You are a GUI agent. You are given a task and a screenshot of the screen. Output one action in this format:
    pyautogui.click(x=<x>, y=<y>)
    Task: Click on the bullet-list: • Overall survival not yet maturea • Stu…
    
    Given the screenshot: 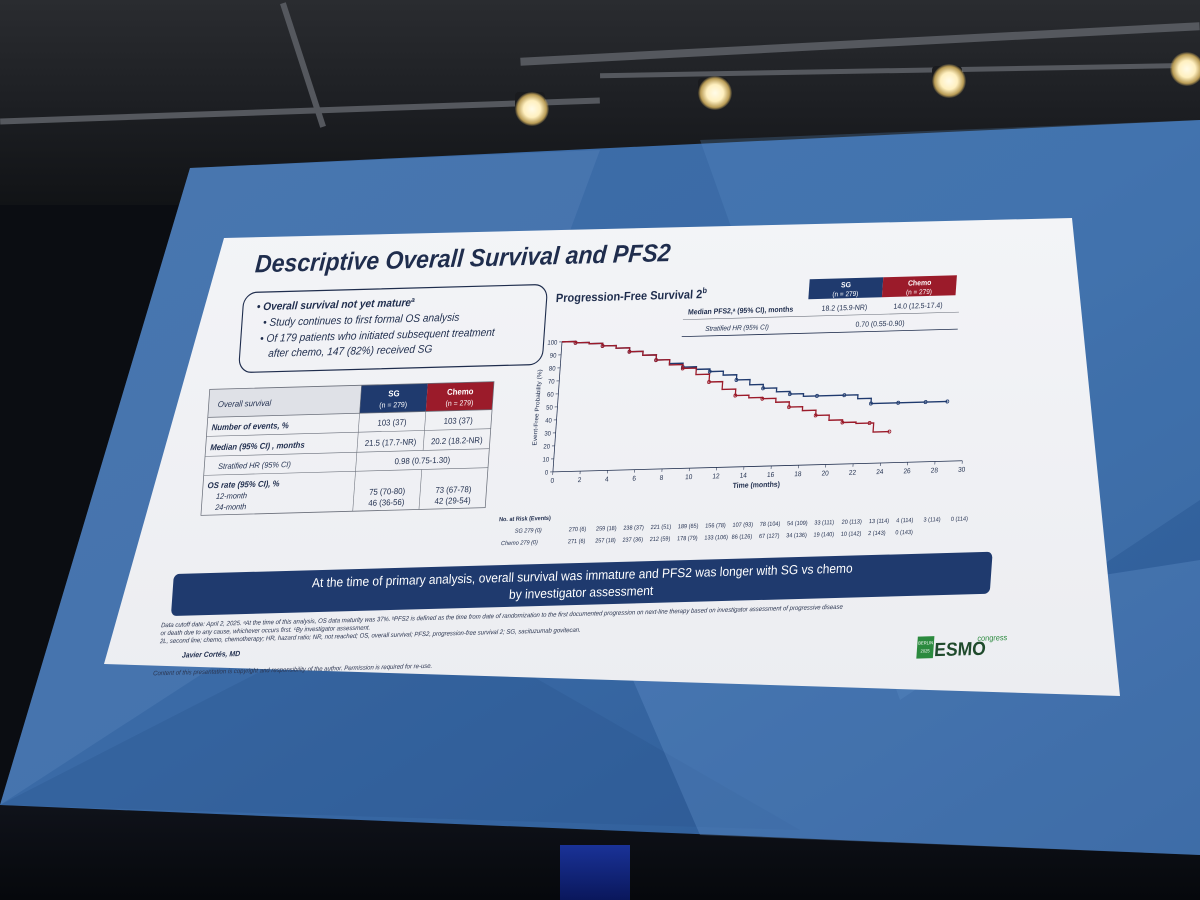 What is the action you would take?
    pyautogui.click(x=376, y=328)
    